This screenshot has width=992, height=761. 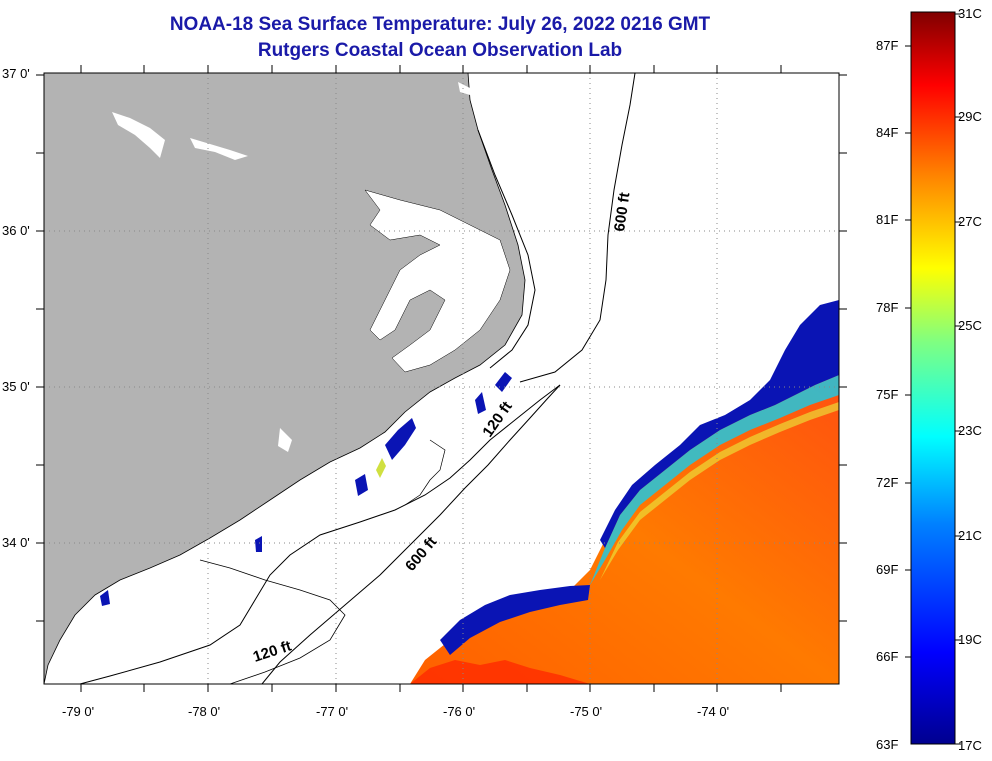 I want to click on contour-600ft-north, so click(x=577, y=228).